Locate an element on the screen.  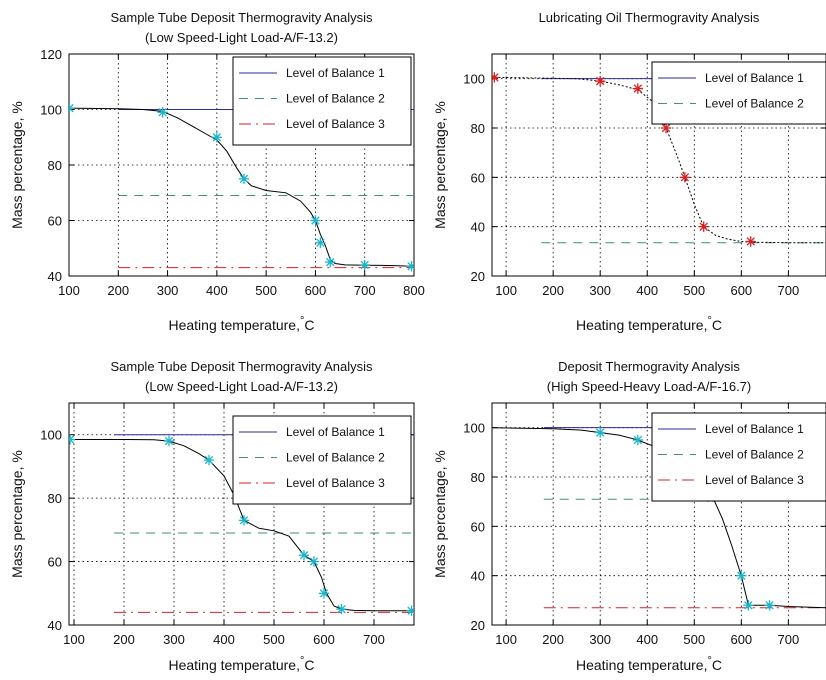
y-tick-label: 120 is located at coordinates (51, 54).